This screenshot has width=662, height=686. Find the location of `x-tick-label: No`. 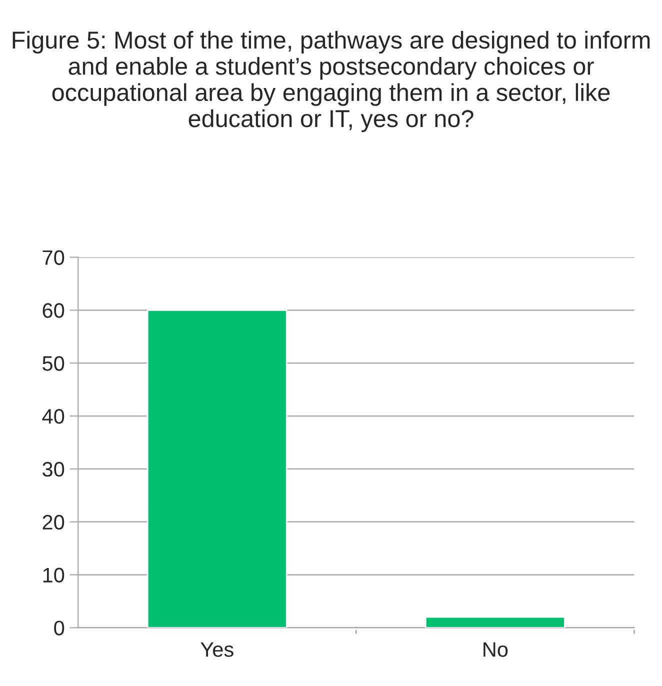

x-tick-label: No is located at coordinates (496, 649).